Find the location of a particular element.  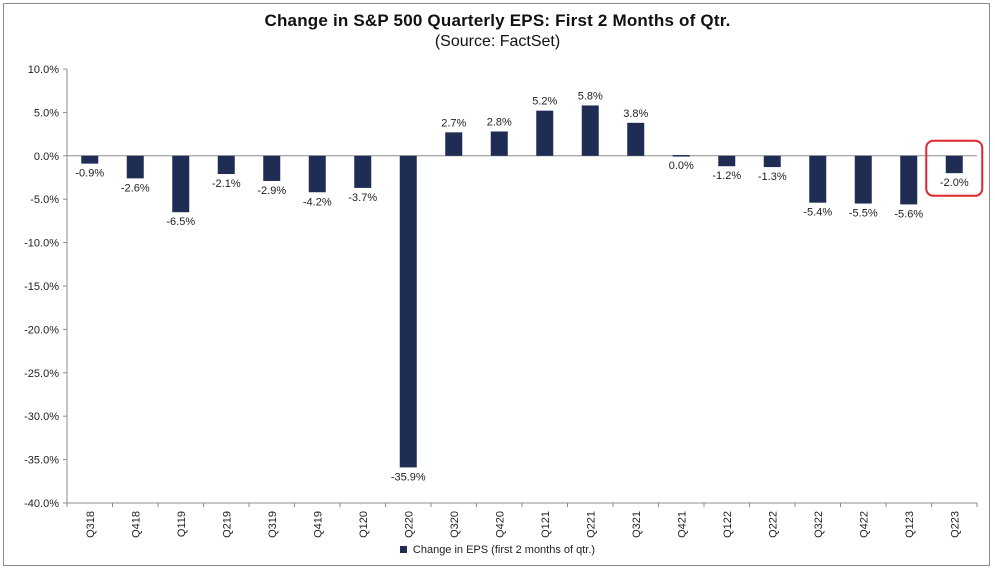

data-label: -2.1% is located at coordinates (226, 184).